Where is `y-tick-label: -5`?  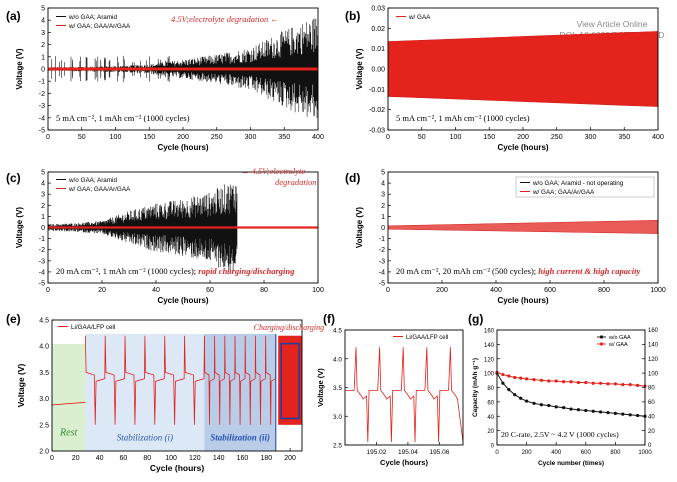
y-tick-label: -5 is located at coordinates (42, 284).